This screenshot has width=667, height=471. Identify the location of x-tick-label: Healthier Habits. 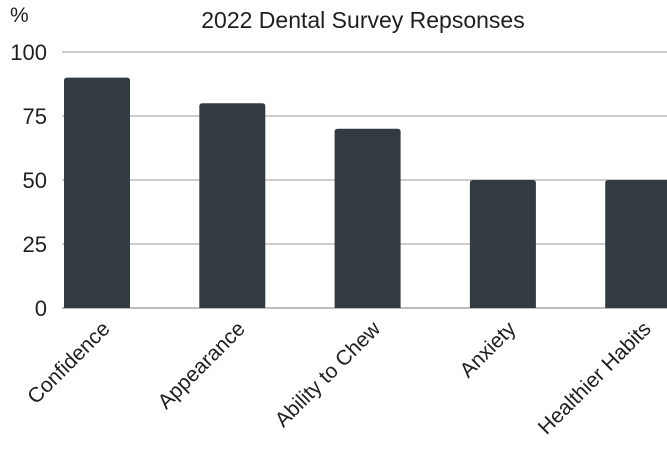
(595, 378).